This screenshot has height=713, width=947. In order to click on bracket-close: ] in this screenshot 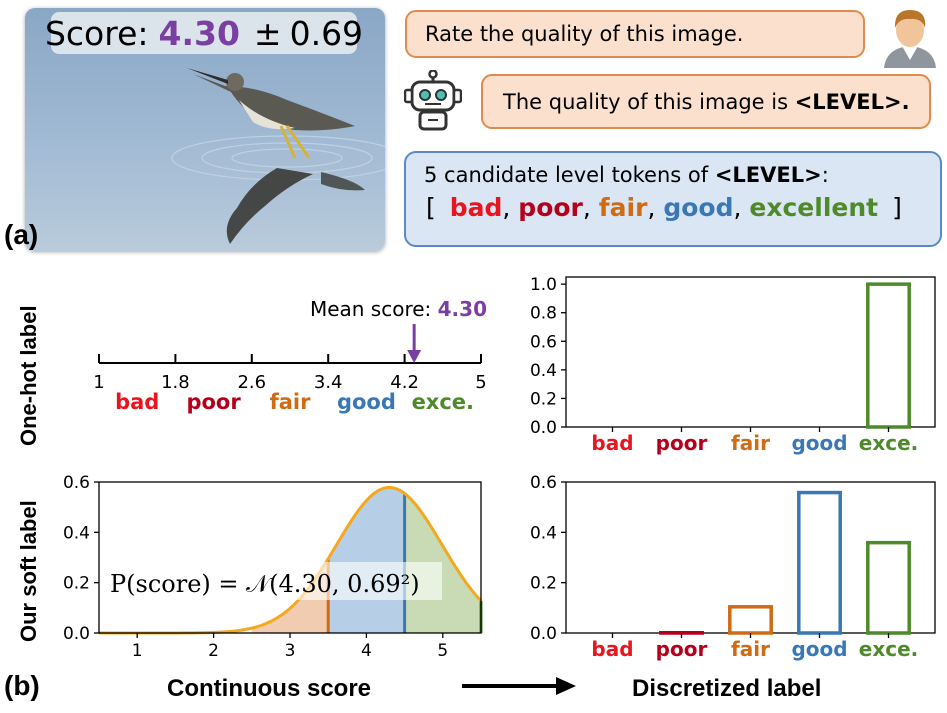, I will do `click(897, 207)`.